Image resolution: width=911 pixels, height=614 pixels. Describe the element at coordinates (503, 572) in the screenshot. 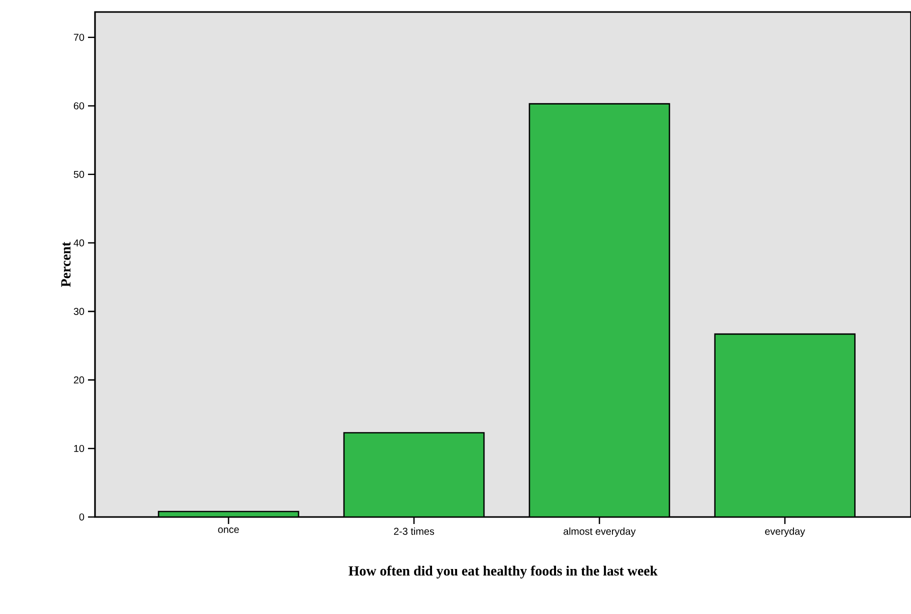

I see `x-axis-title: How often did you eat healthy foods in the last week` at that location.